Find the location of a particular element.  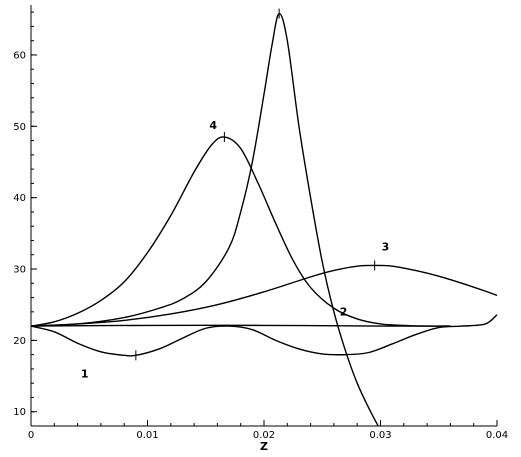

series-1-line is located at coordinates (264, 335).